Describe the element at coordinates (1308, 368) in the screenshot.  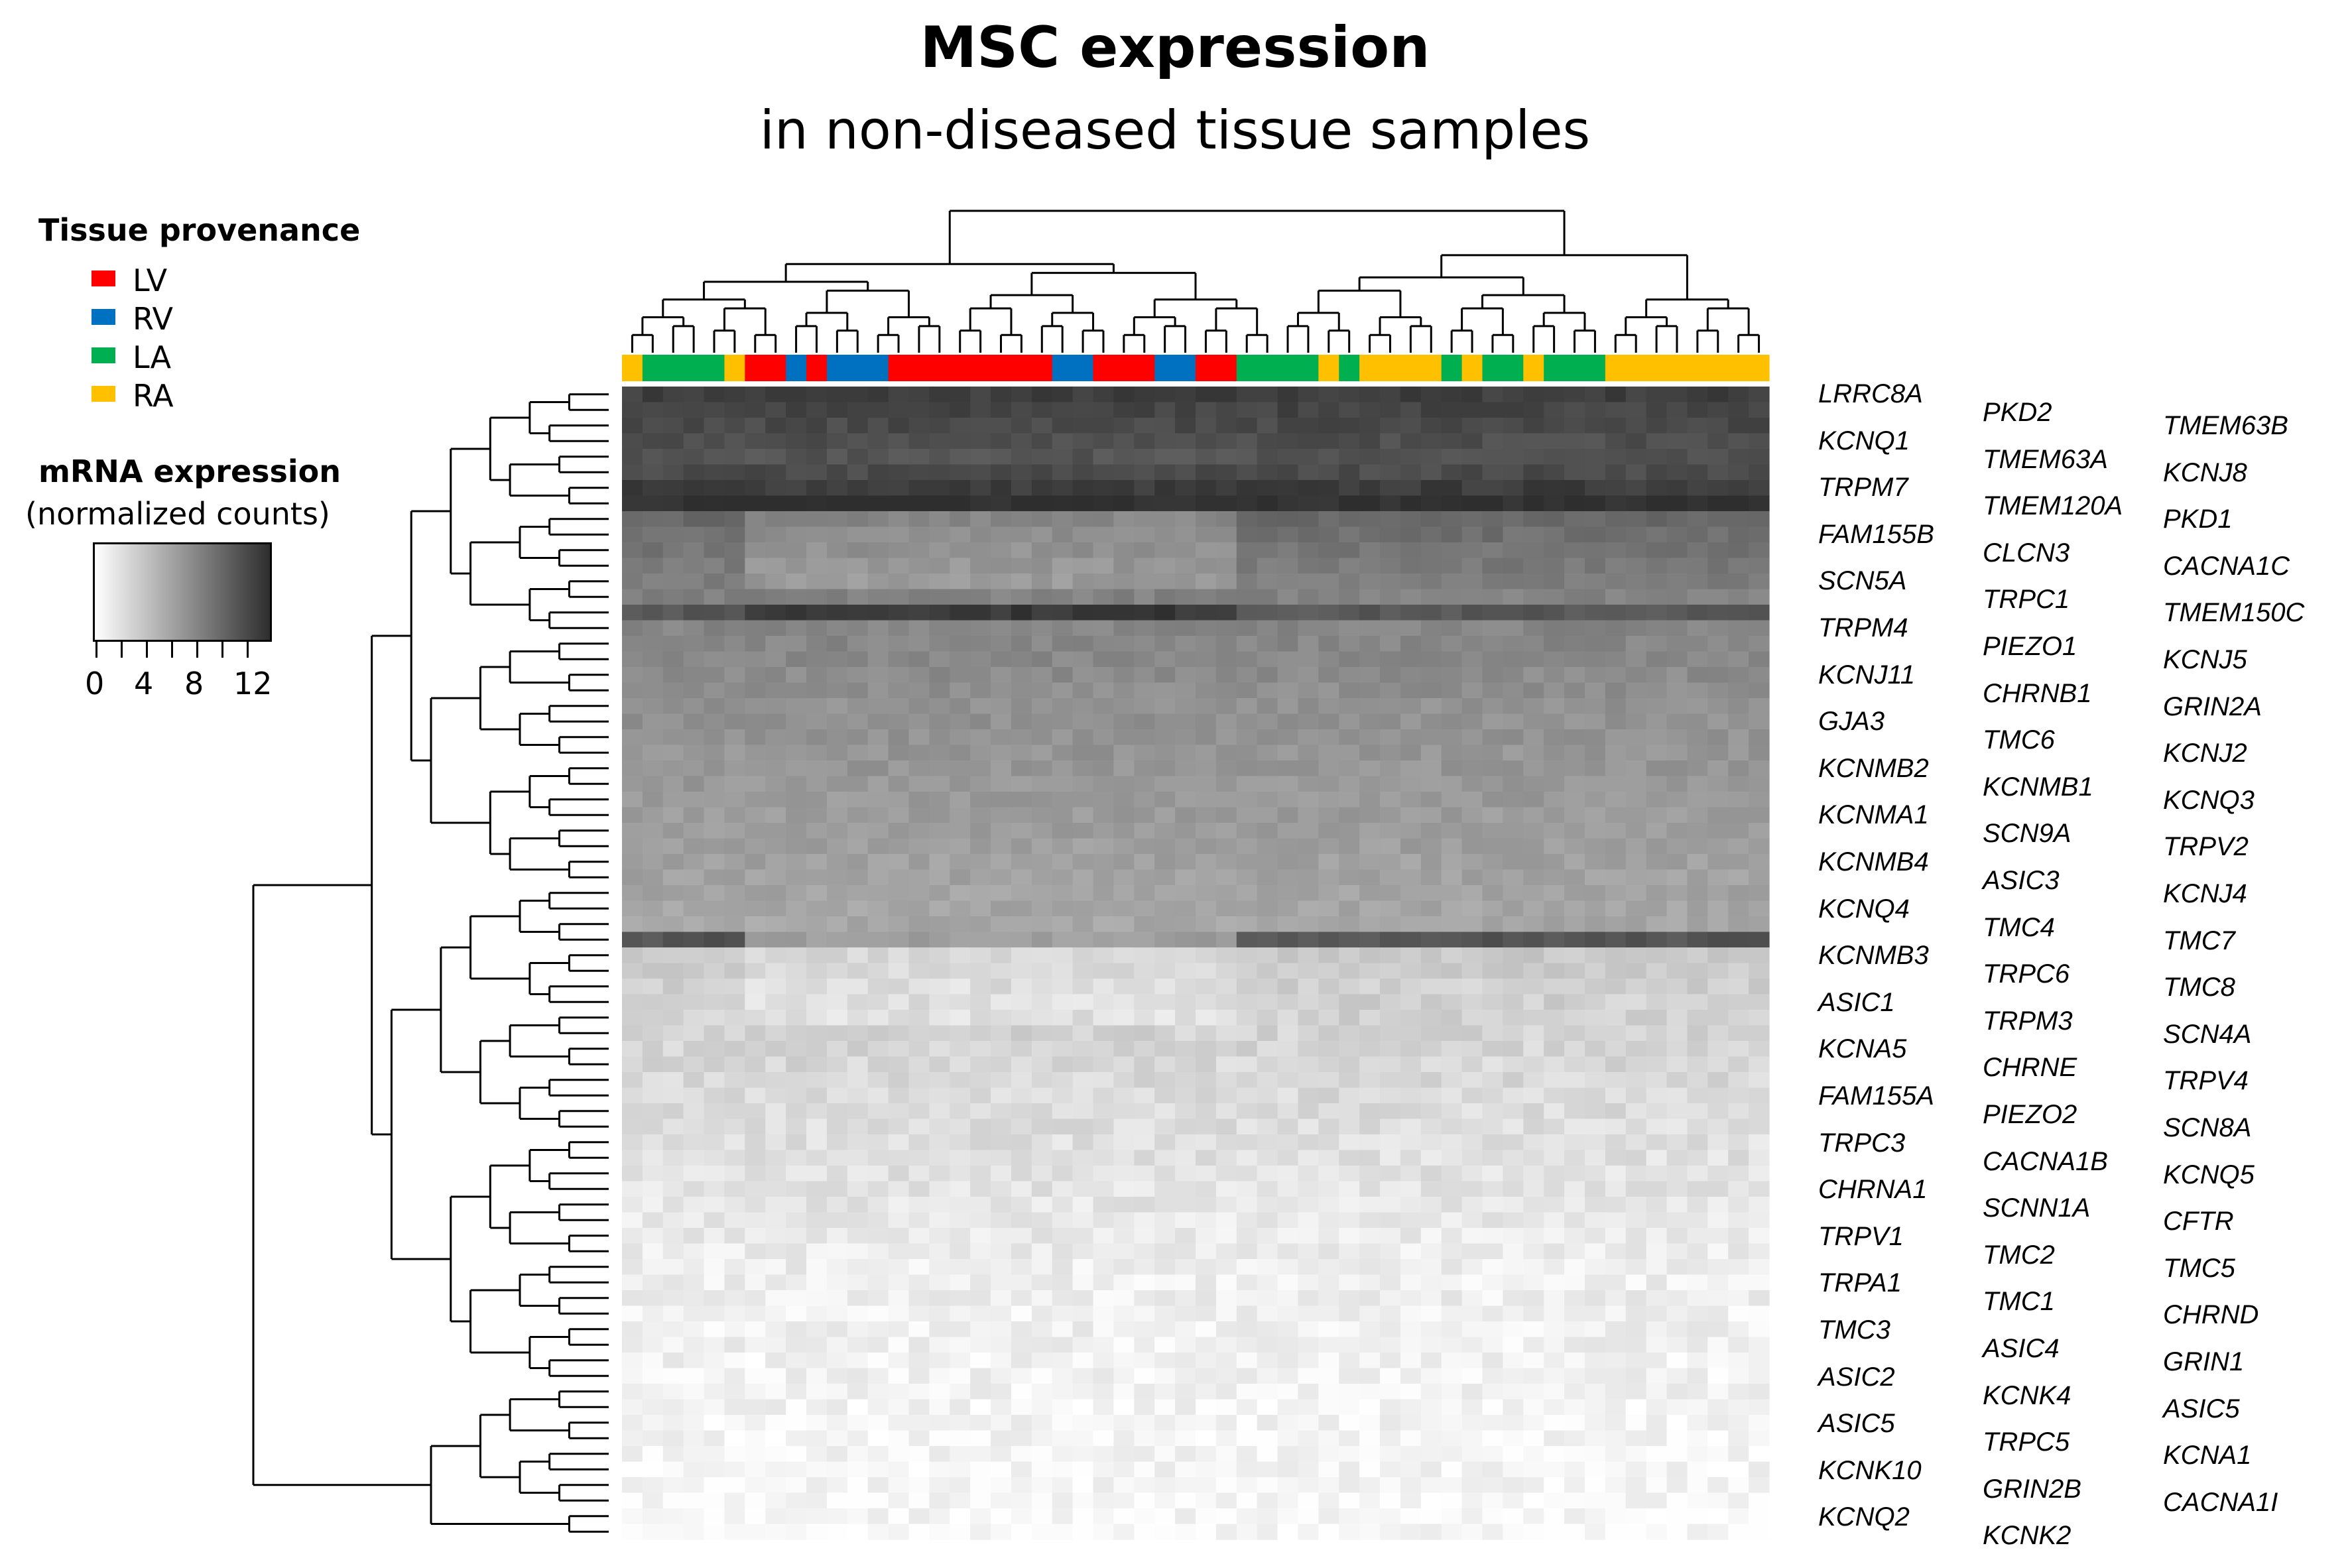
I see `provenance-cell` at that location.